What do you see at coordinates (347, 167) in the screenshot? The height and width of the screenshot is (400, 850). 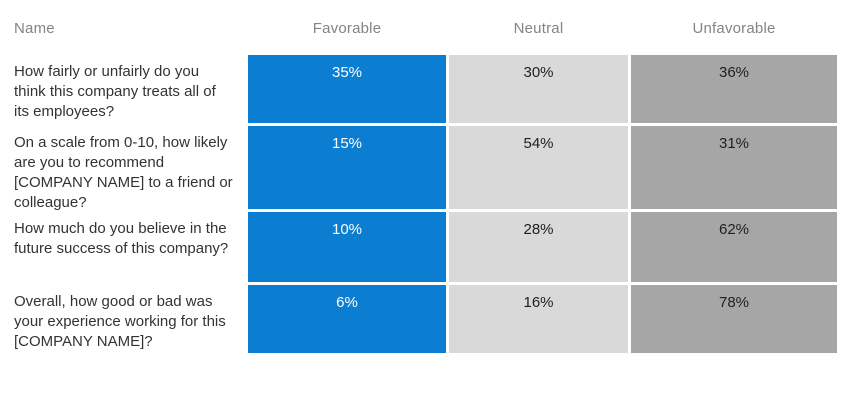 I see `favorable-value-cell: 15%` at bounding box center [347, 167].